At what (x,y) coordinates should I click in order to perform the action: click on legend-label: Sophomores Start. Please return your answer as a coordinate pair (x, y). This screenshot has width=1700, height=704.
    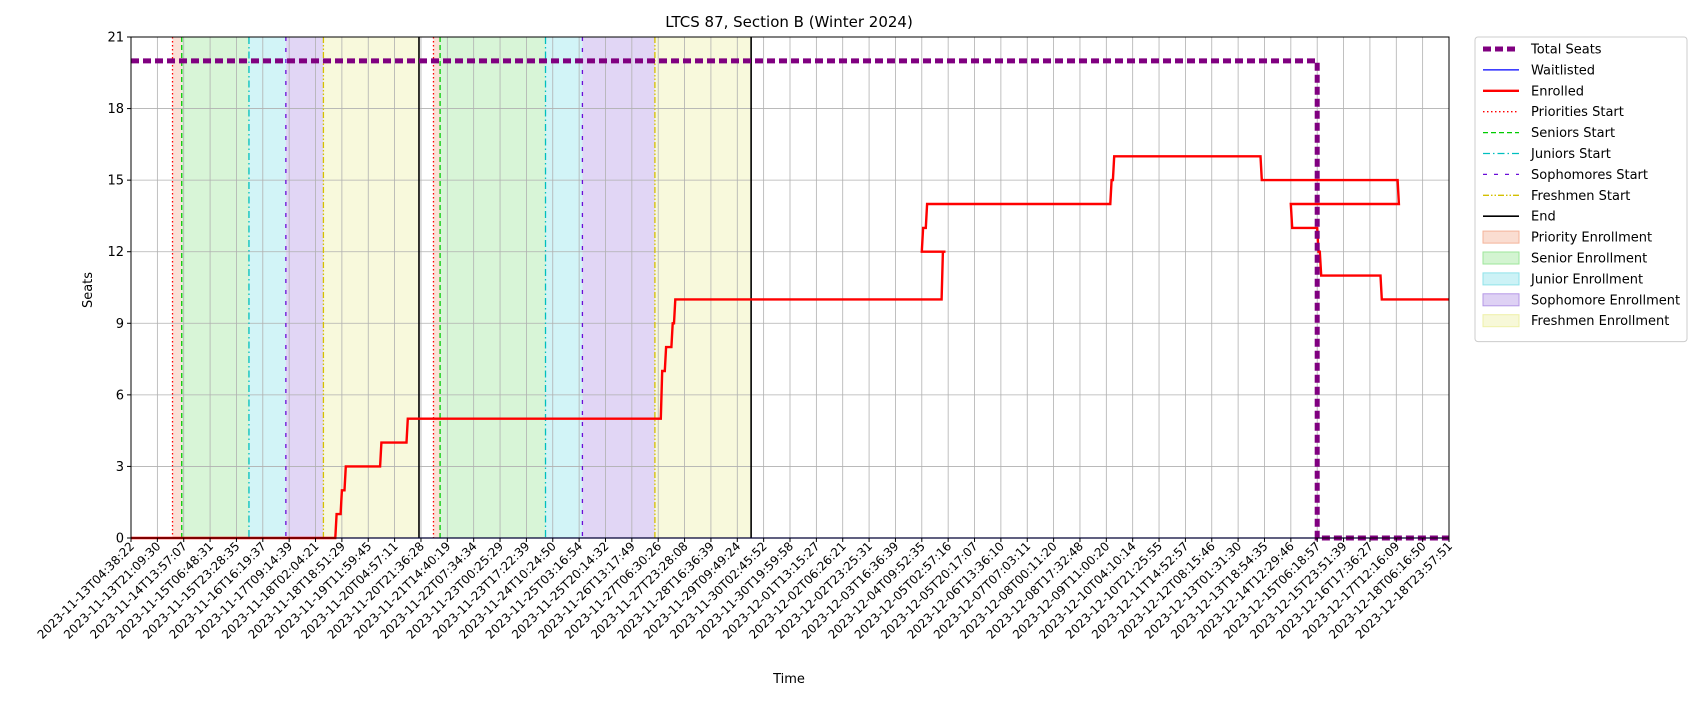
    Looking at the image, I should click on (1589, 175).